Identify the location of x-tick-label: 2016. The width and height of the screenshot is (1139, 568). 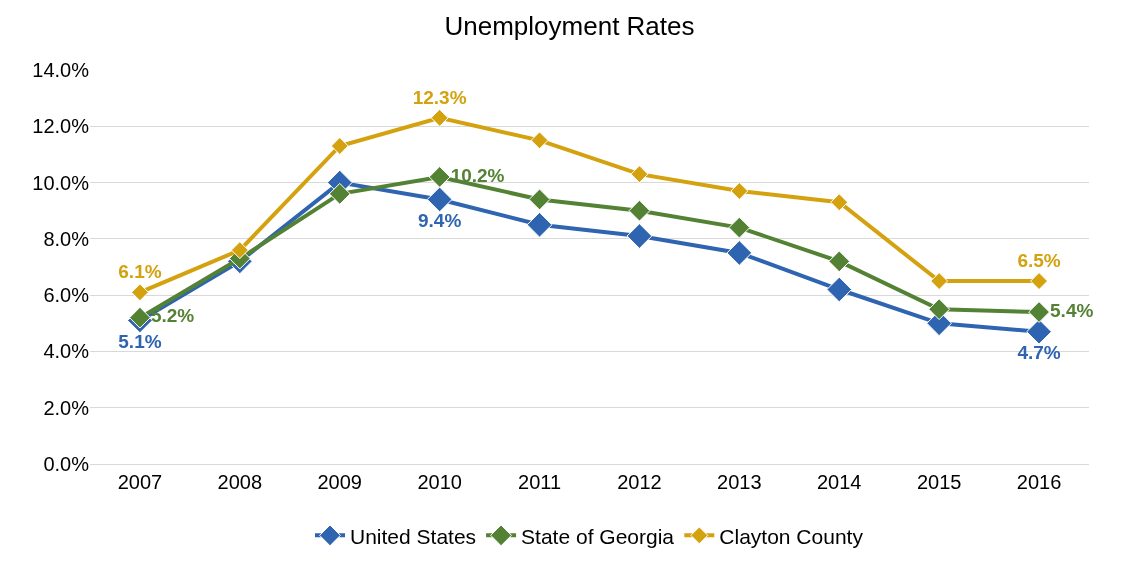
(1039, 482).